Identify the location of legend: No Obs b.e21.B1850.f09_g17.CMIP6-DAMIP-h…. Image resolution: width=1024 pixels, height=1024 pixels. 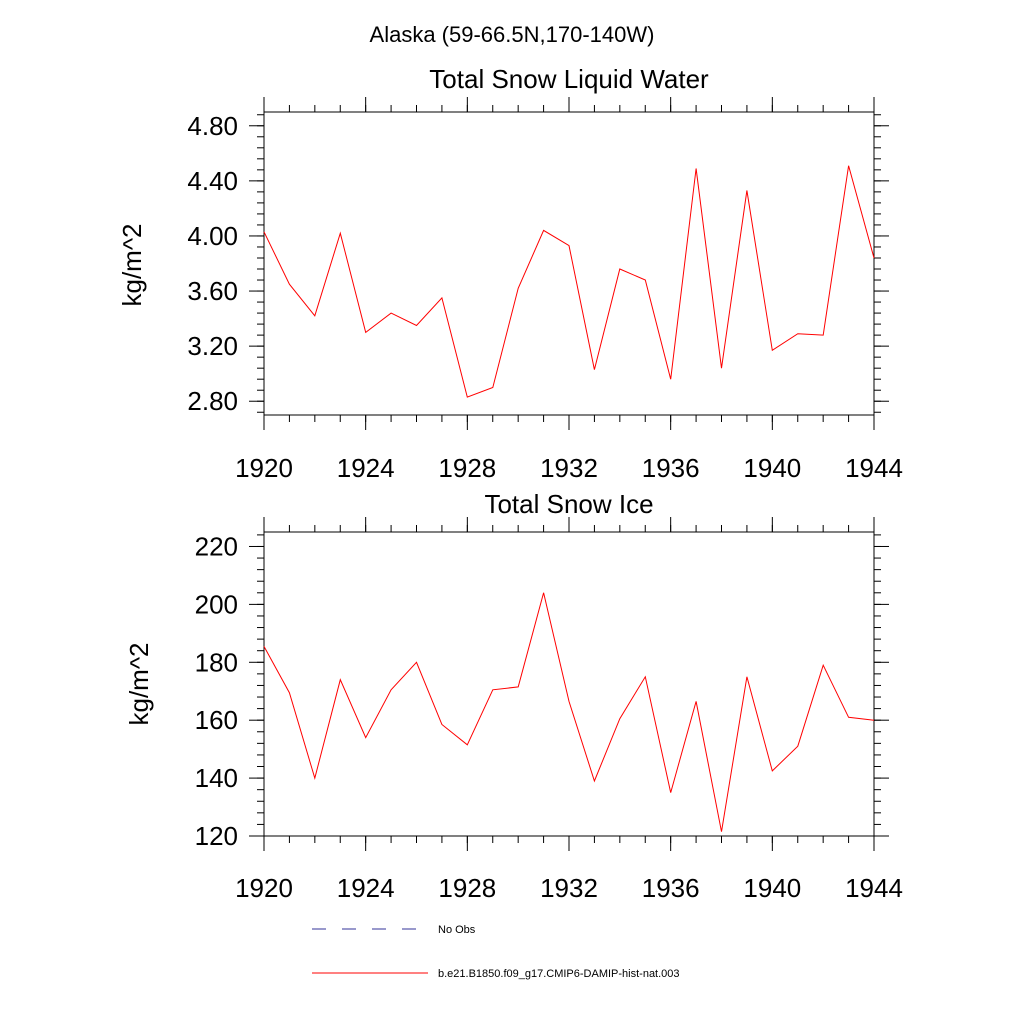
(496, 952).